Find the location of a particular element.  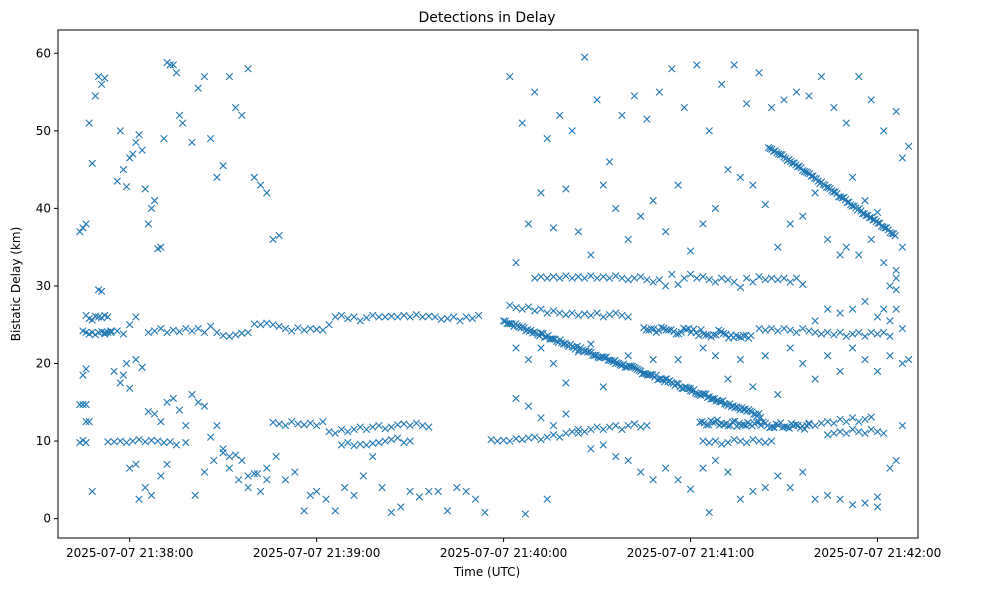

x-axis-label: Time (UTC) is located at coordinates (486, 572).